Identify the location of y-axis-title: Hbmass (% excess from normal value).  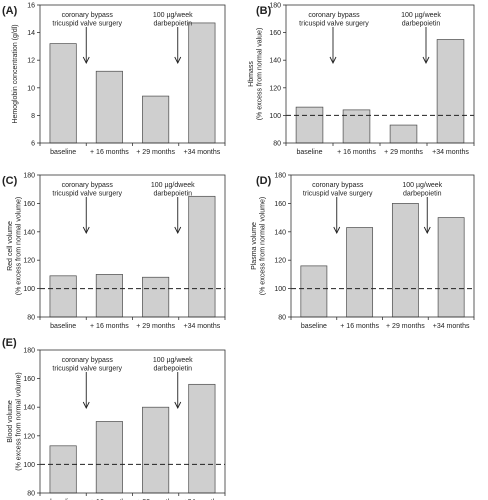
(256, 74).